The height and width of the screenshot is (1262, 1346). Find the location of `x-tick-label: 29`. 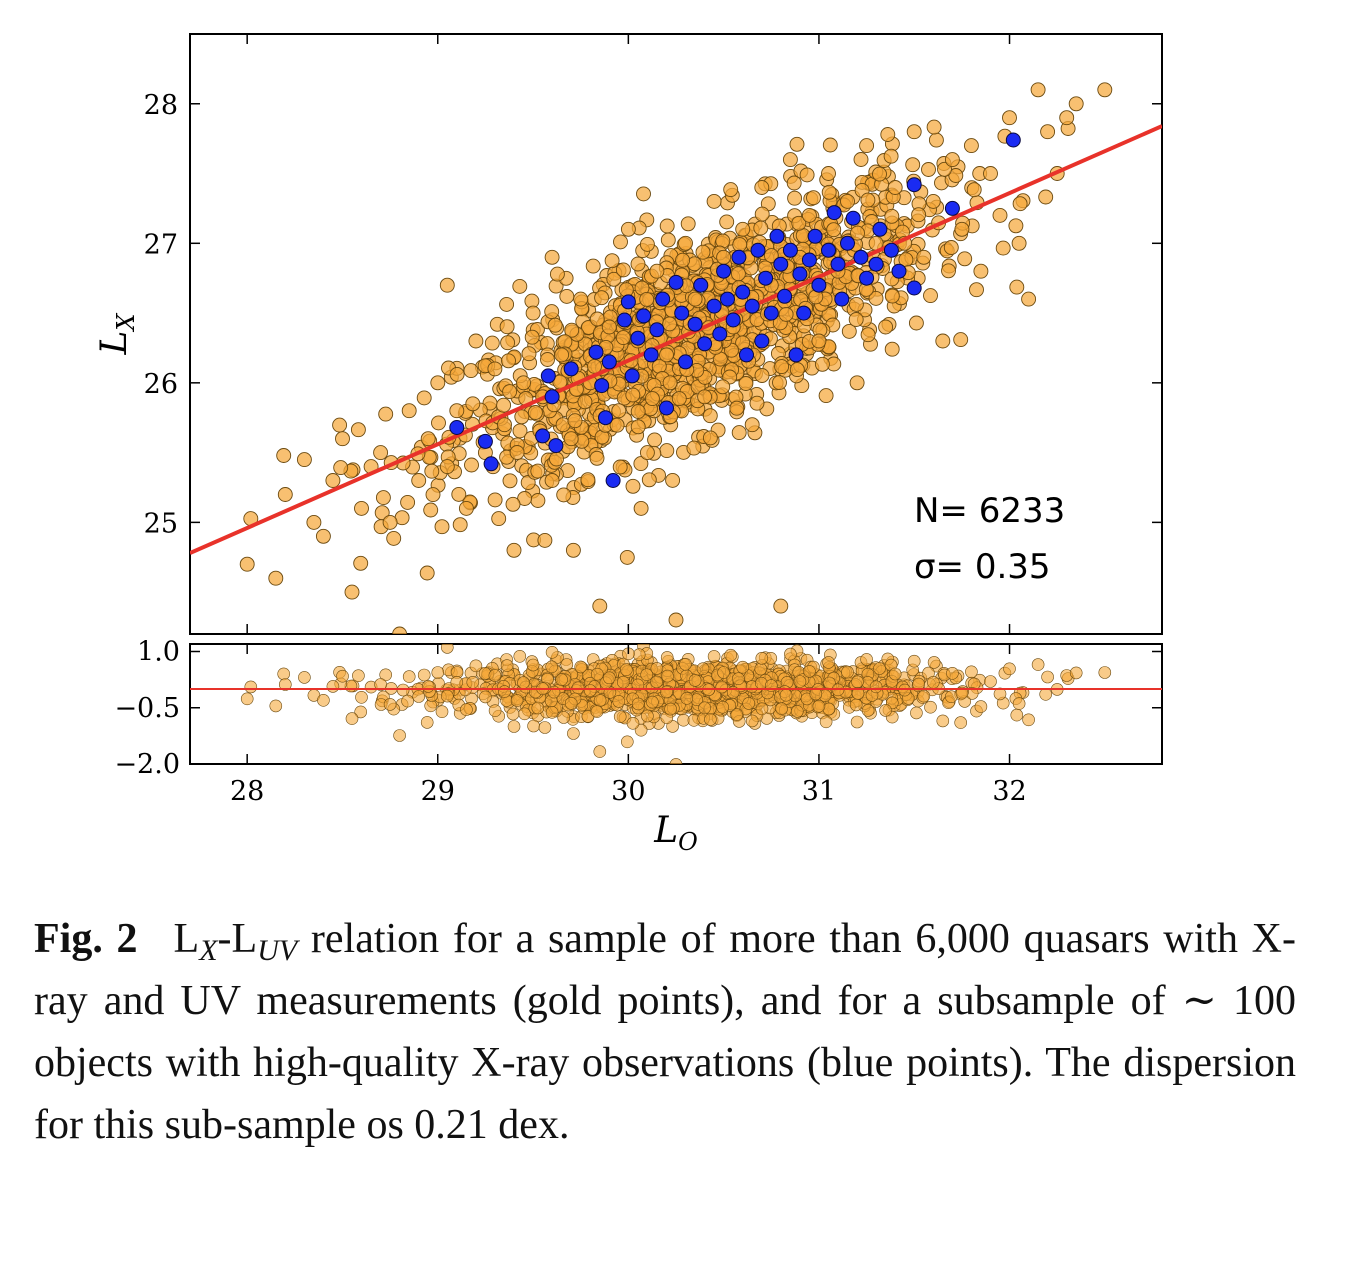

x-tick-label: 29 is located at coordinates (438, 791).